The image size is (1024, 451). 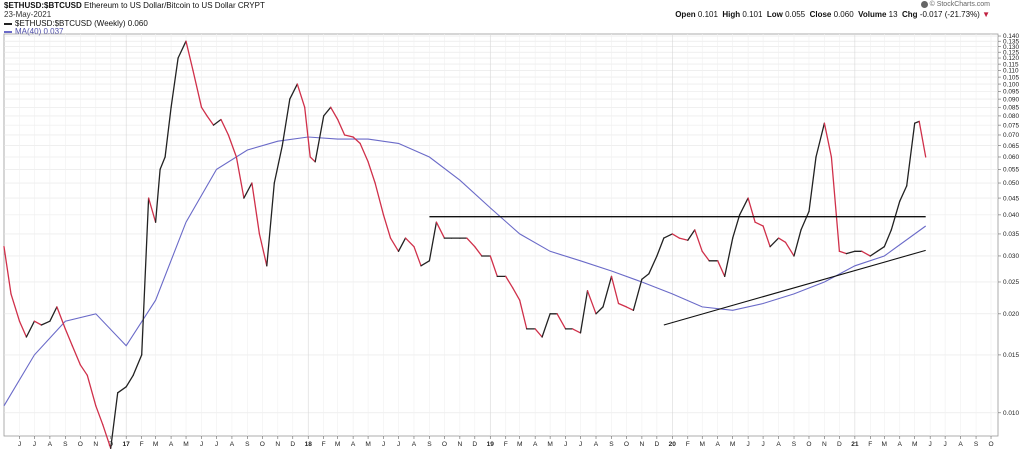 I want to click on y-tick-label: 0.040, so click(x=1011, y=215).